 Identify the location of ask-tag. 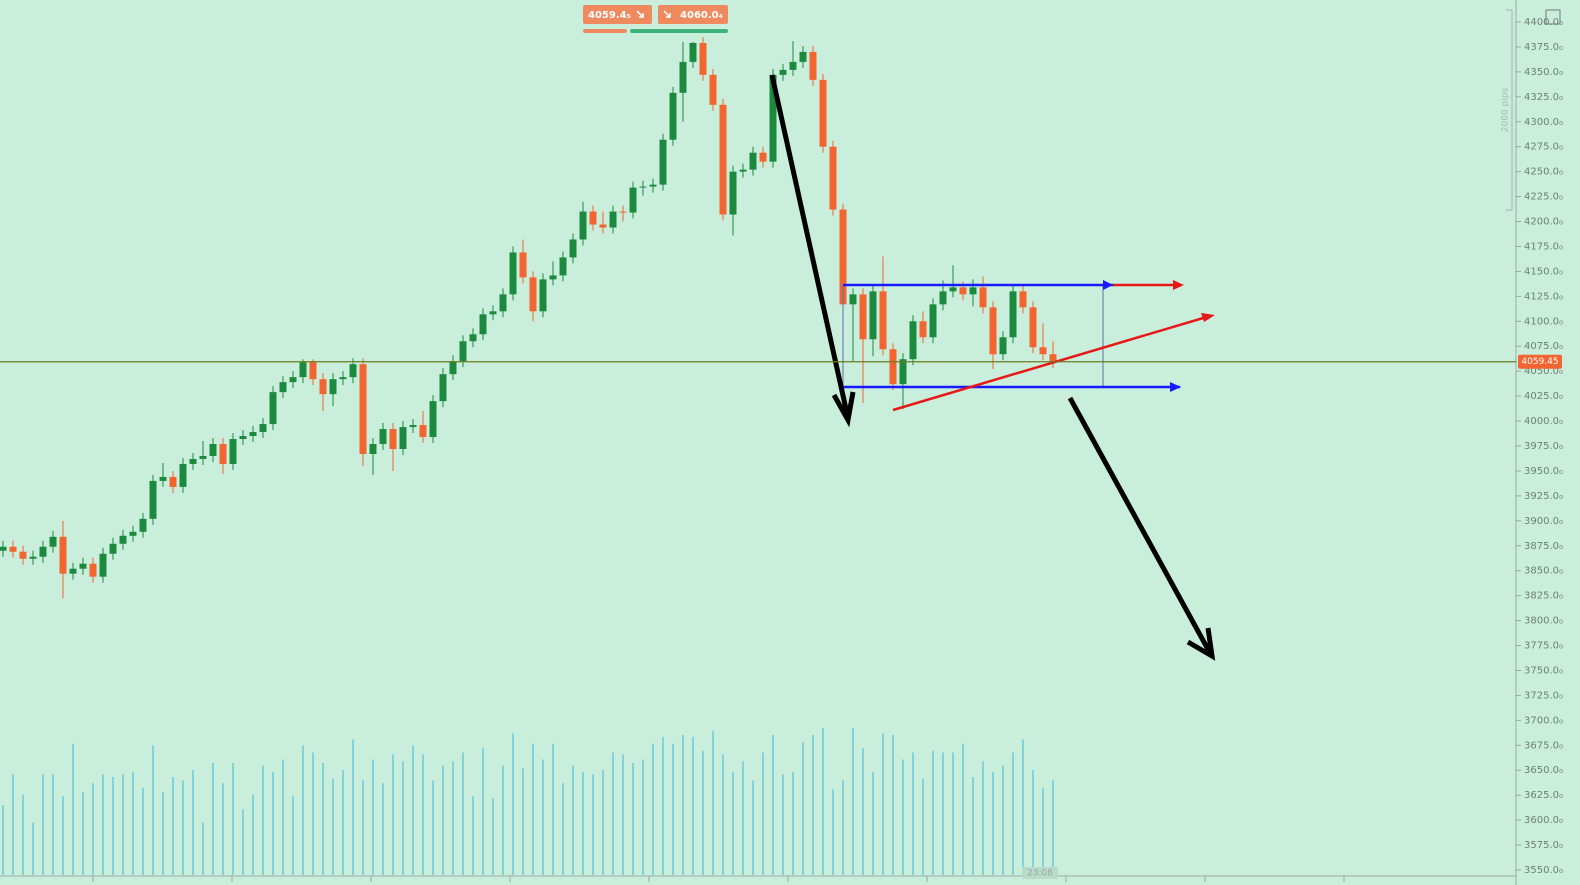
(693, 14).